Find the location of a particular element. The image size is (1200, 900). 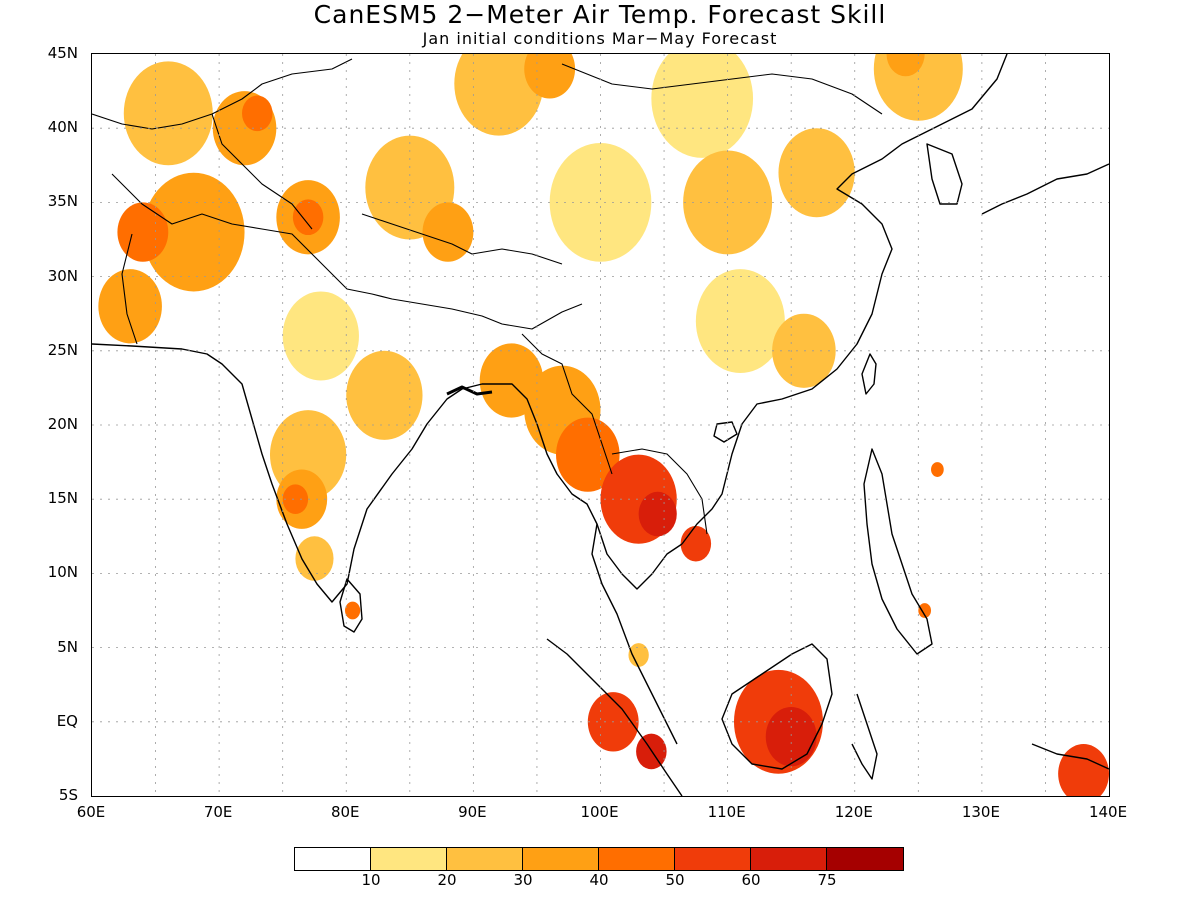

coastline-sumatra is located at coordinates (614, 717).